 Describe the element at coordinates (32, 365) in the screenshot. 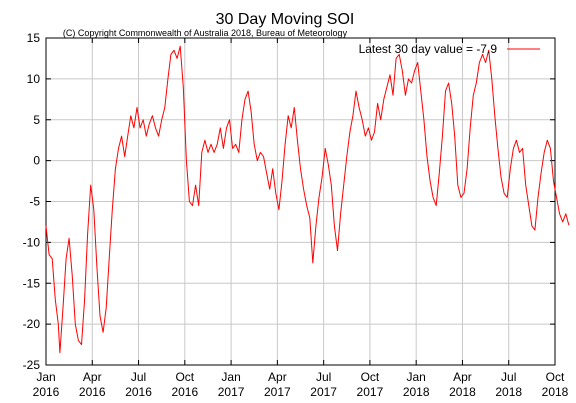

I see `y-tick-label: -25` at that location.